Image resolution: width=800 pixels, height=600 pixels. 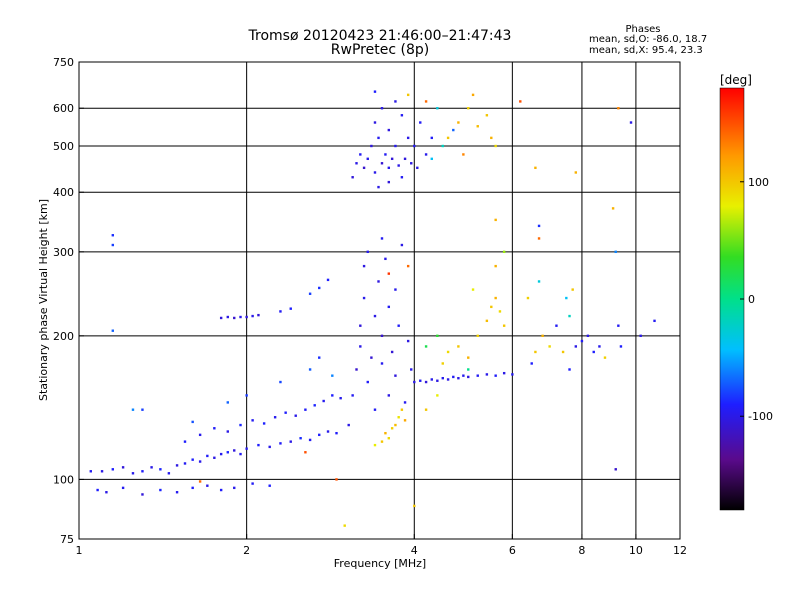 What do you see at coordinates (63, 479) in the screenshot?
I see `y-tick-label: 100` at bounding box center [63, 479].